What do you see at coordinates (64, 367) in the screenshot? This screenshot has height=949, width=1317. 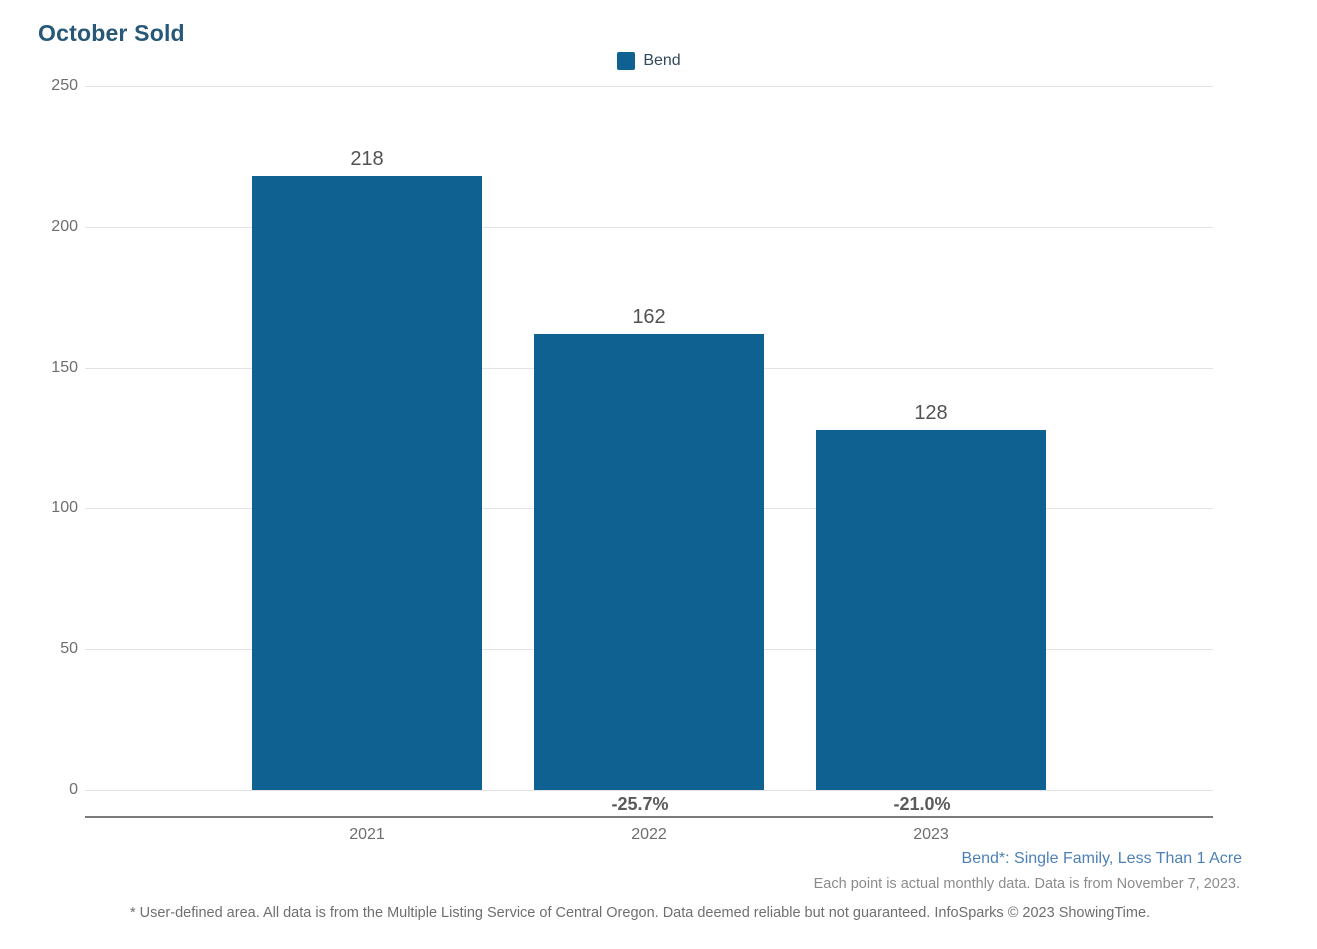 I see `y-tick-label-150: 150` at bounding box center [64, 367].